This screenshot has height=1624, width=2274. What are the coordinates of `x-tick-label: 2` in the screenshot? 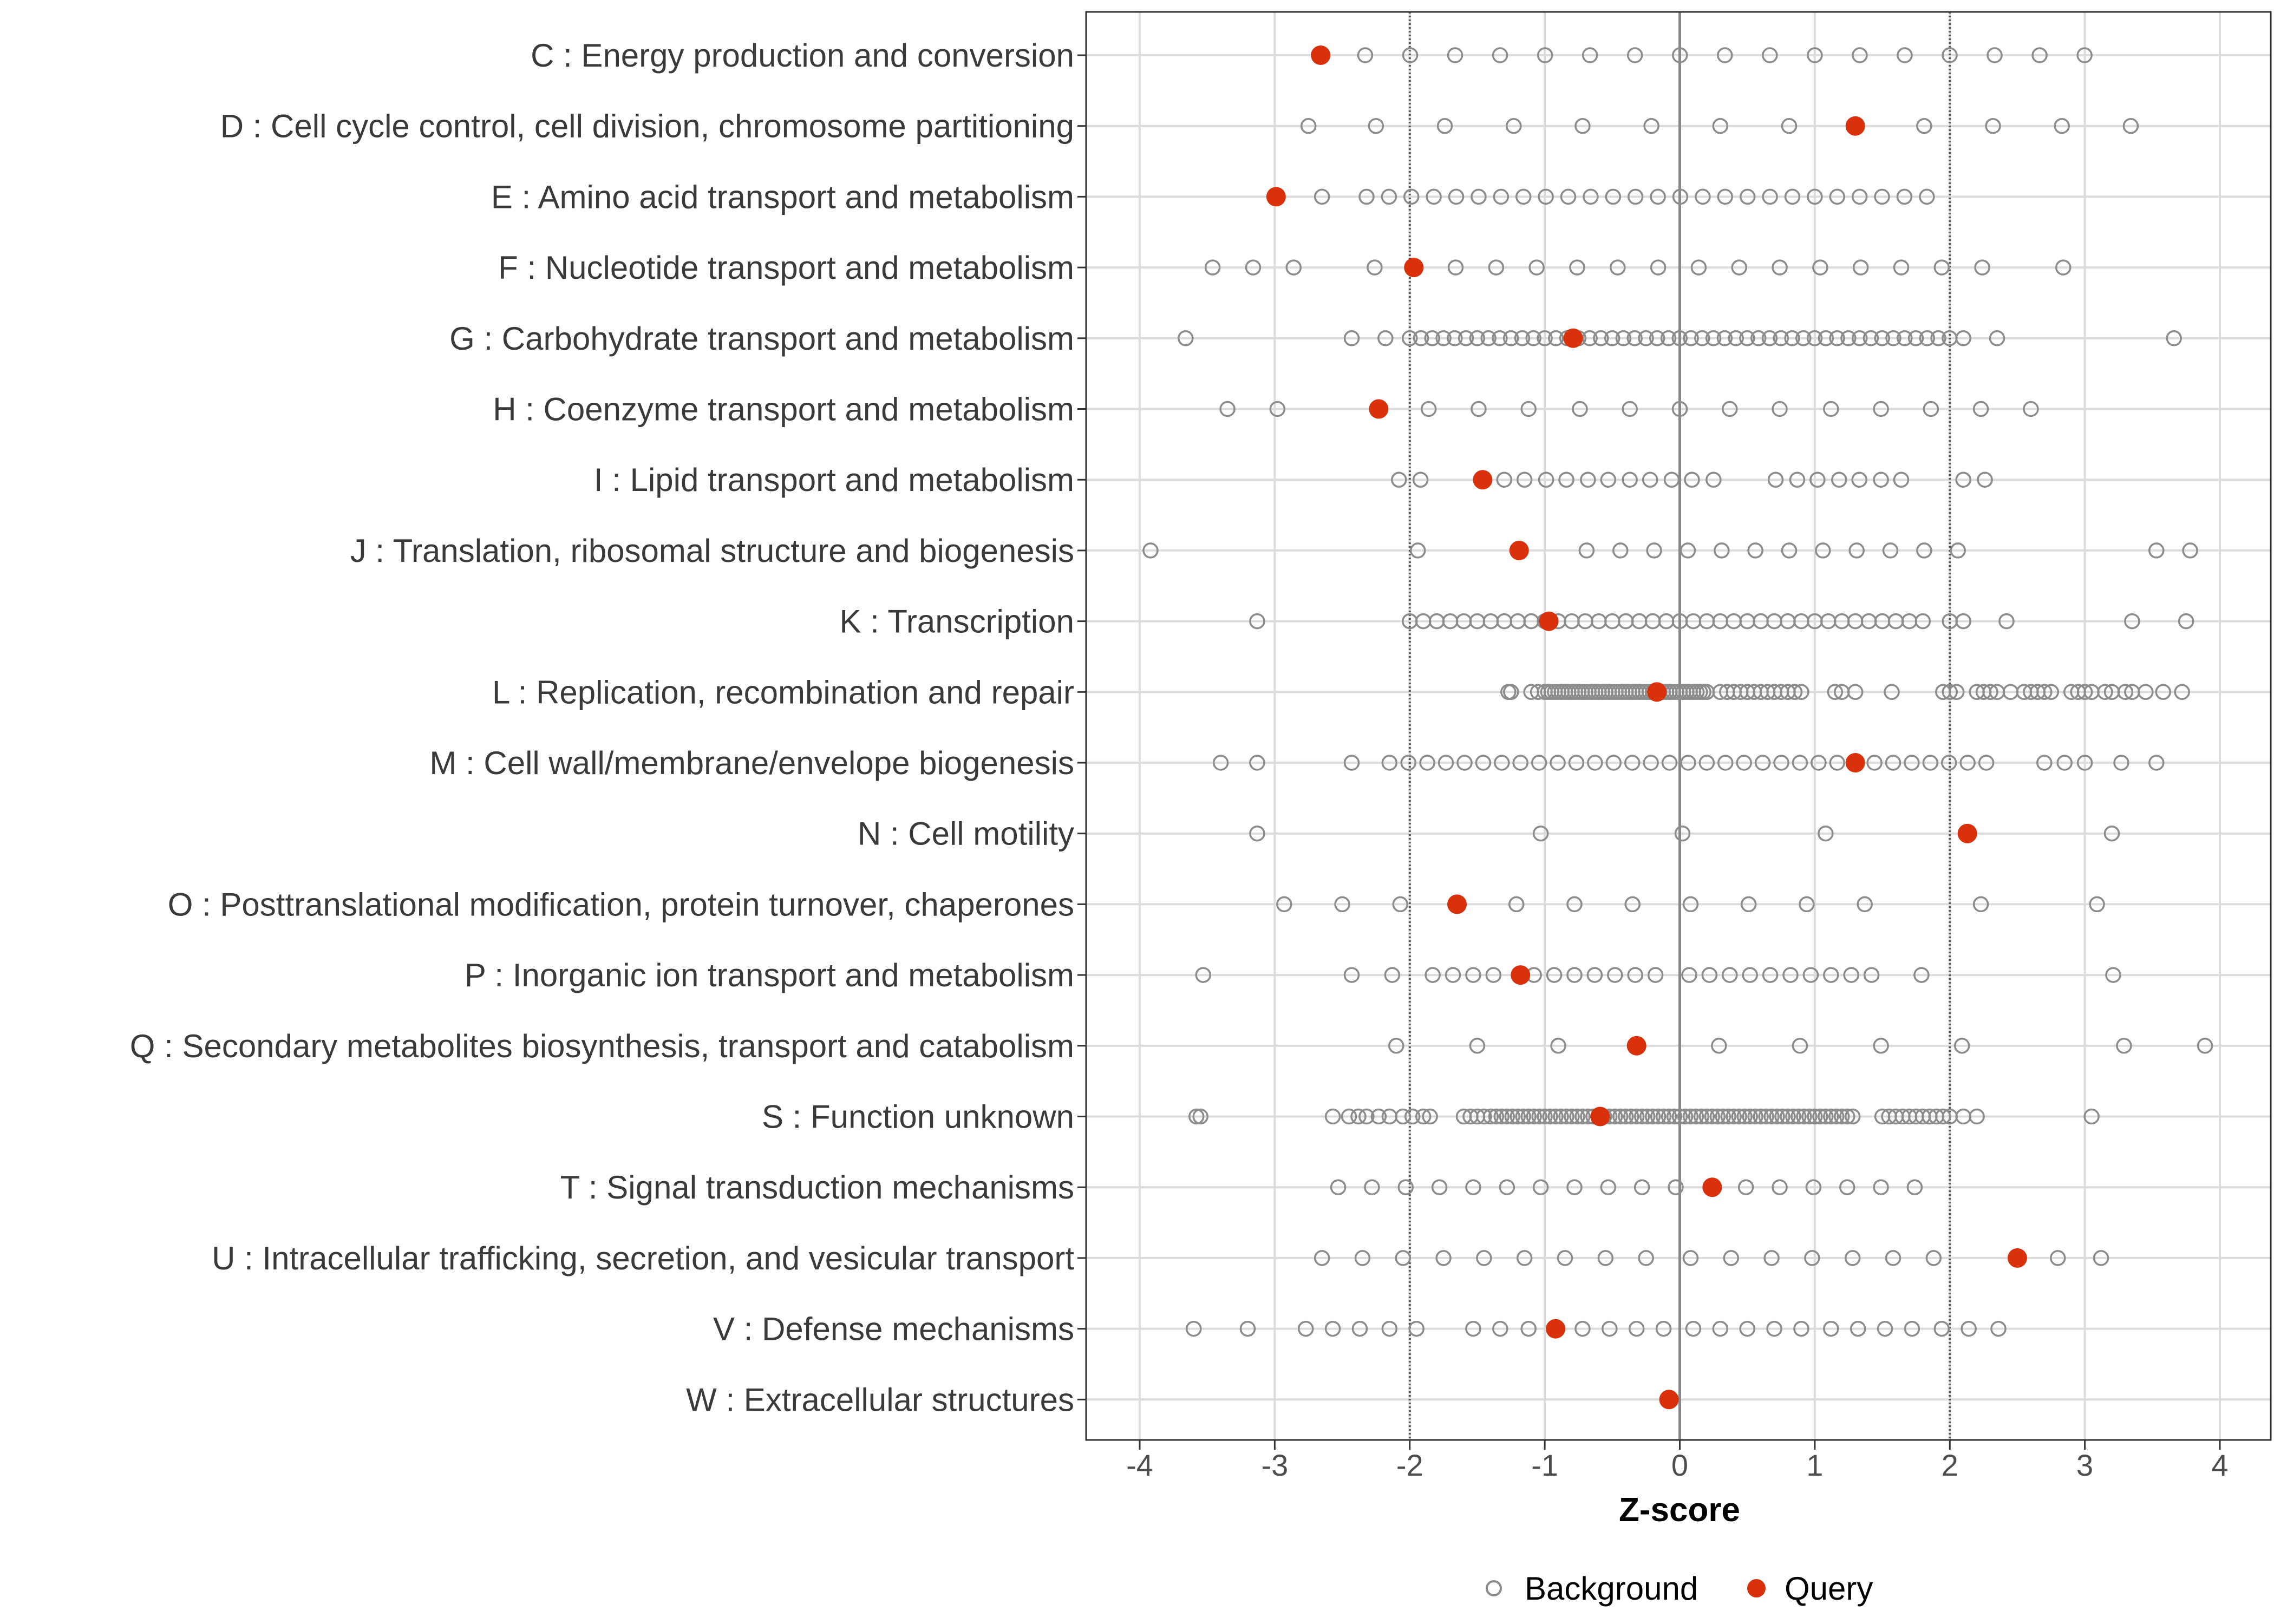 It's located at (1950, 1465).